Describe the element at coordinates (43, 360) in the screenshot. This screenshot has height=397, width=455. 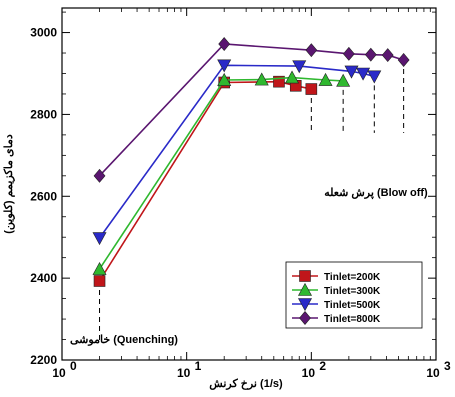
I see `y-tick-label: 2200` at that location.